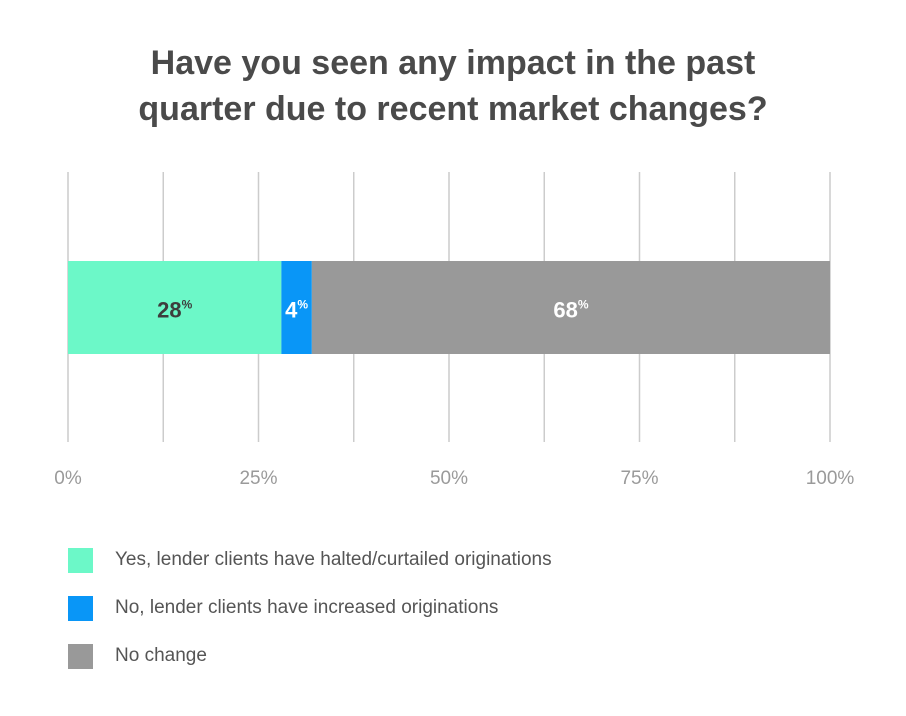 The height and width of the screenshot is (716, 906). I want to click on chart-title-line-1: Have you seen any impact in the past, so click(453, 63).